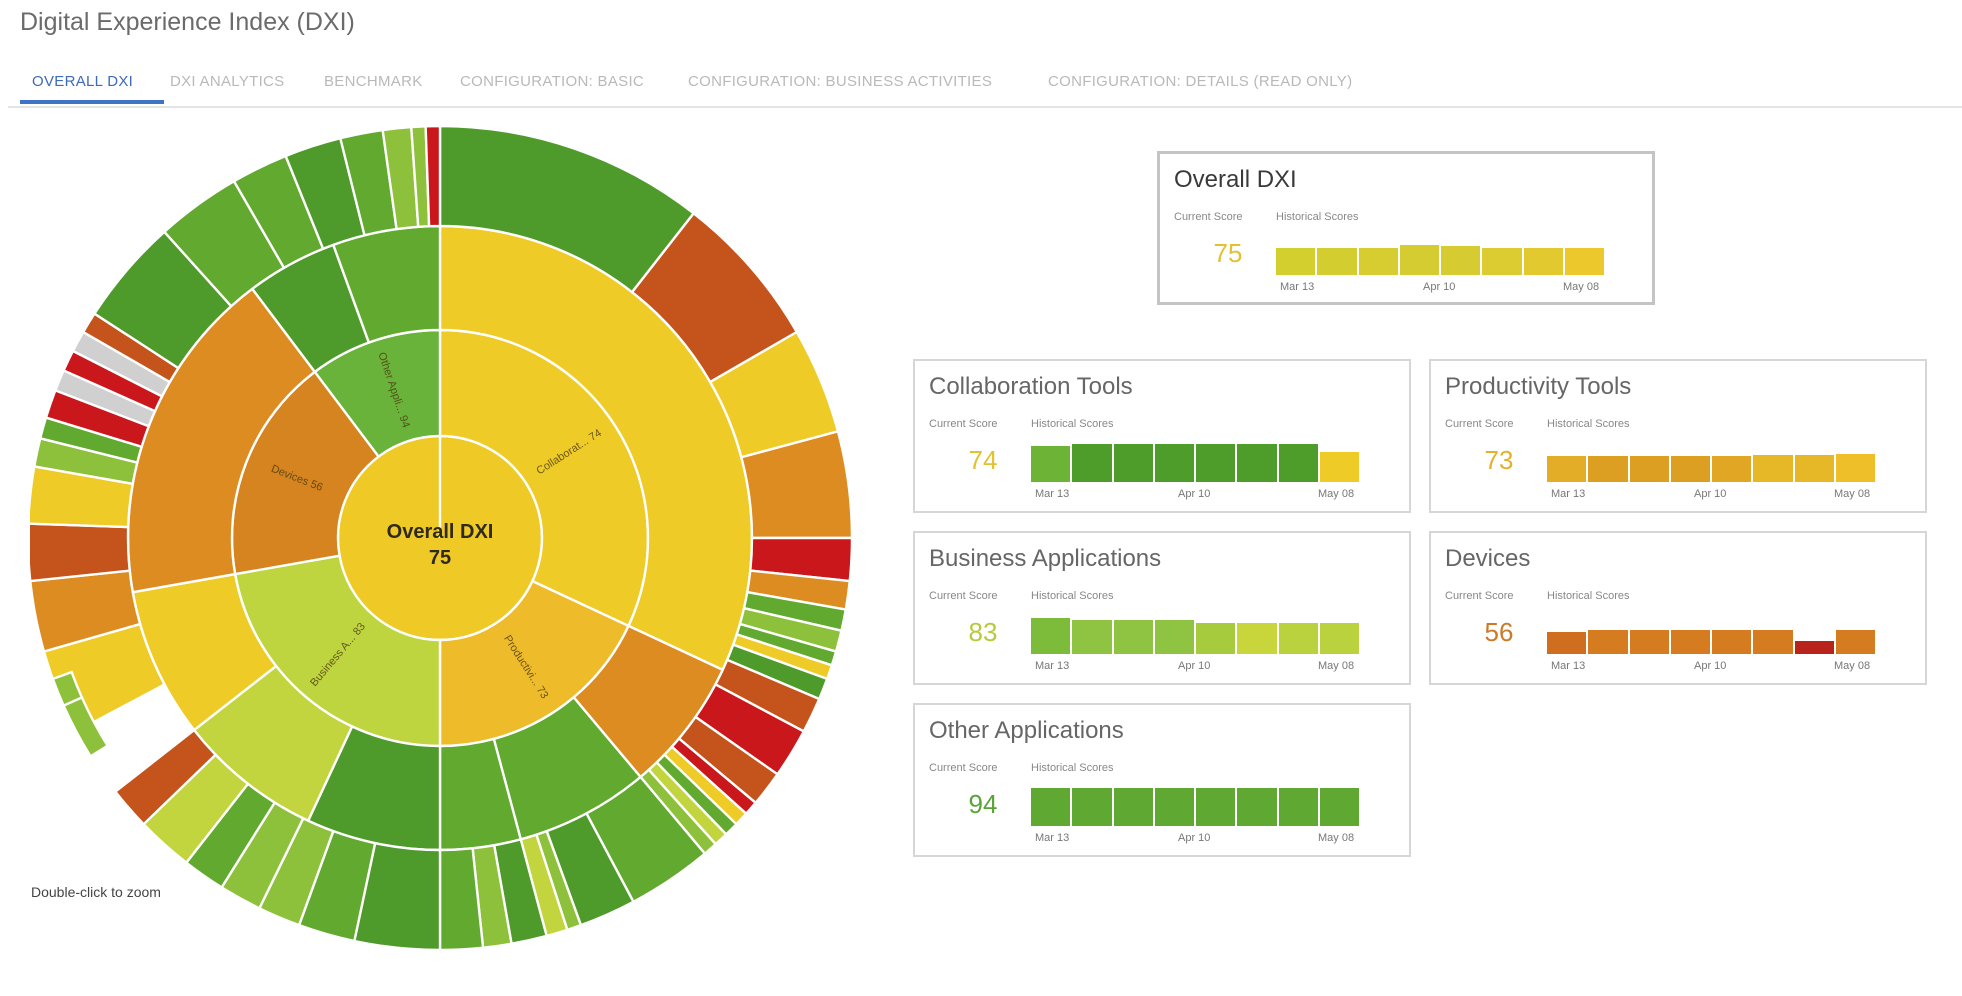  What do you see at coordinates (840, 81) in the screenshot?
I see `tab-configuration-business-activities: CONFIGURATION: BUSINESS ACTIVITIES` at bounding box center [840, 81].